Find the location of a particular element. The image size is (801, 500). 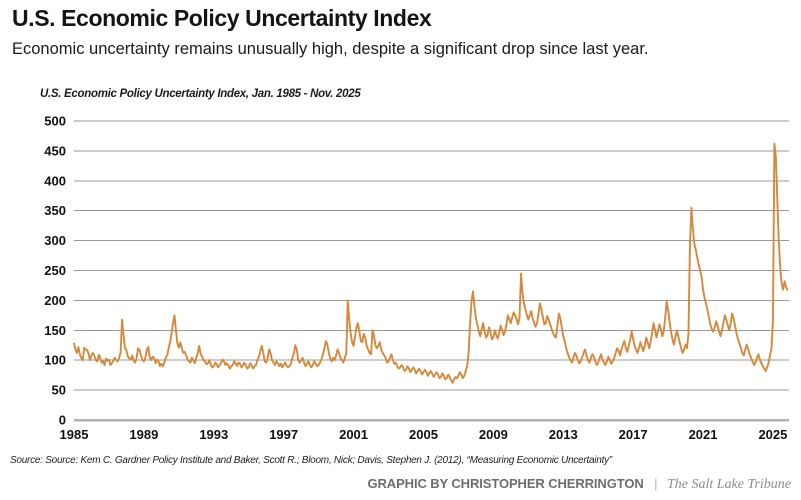

page-title: U.S. Economic Policy Uncertainty Index is located at coordinates (222, 18).